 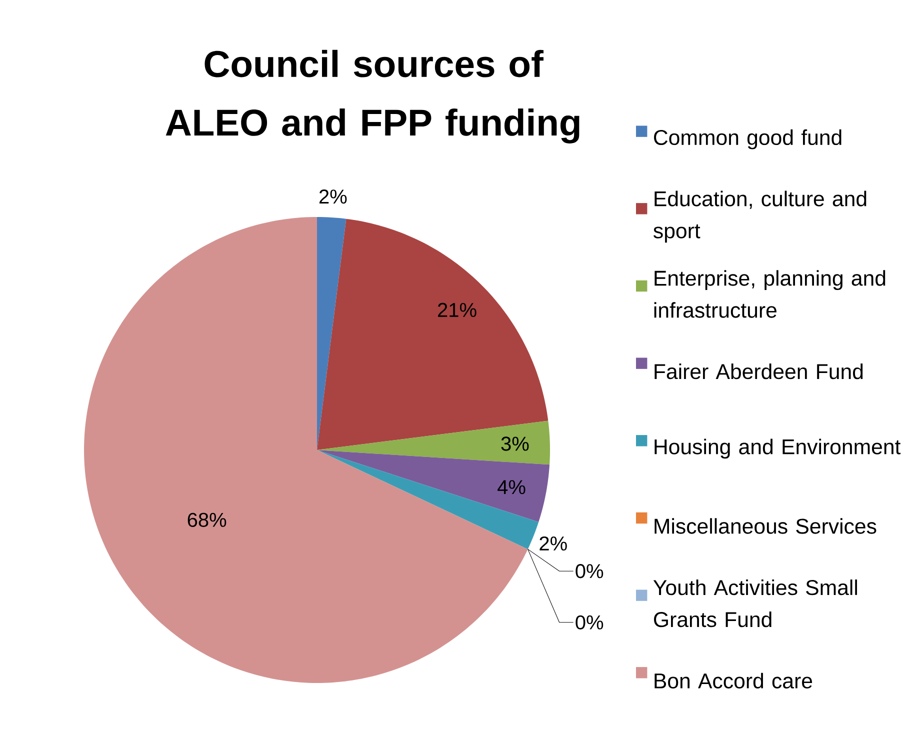 I want to click on data-label: 68%, so click(x=207, y=519).